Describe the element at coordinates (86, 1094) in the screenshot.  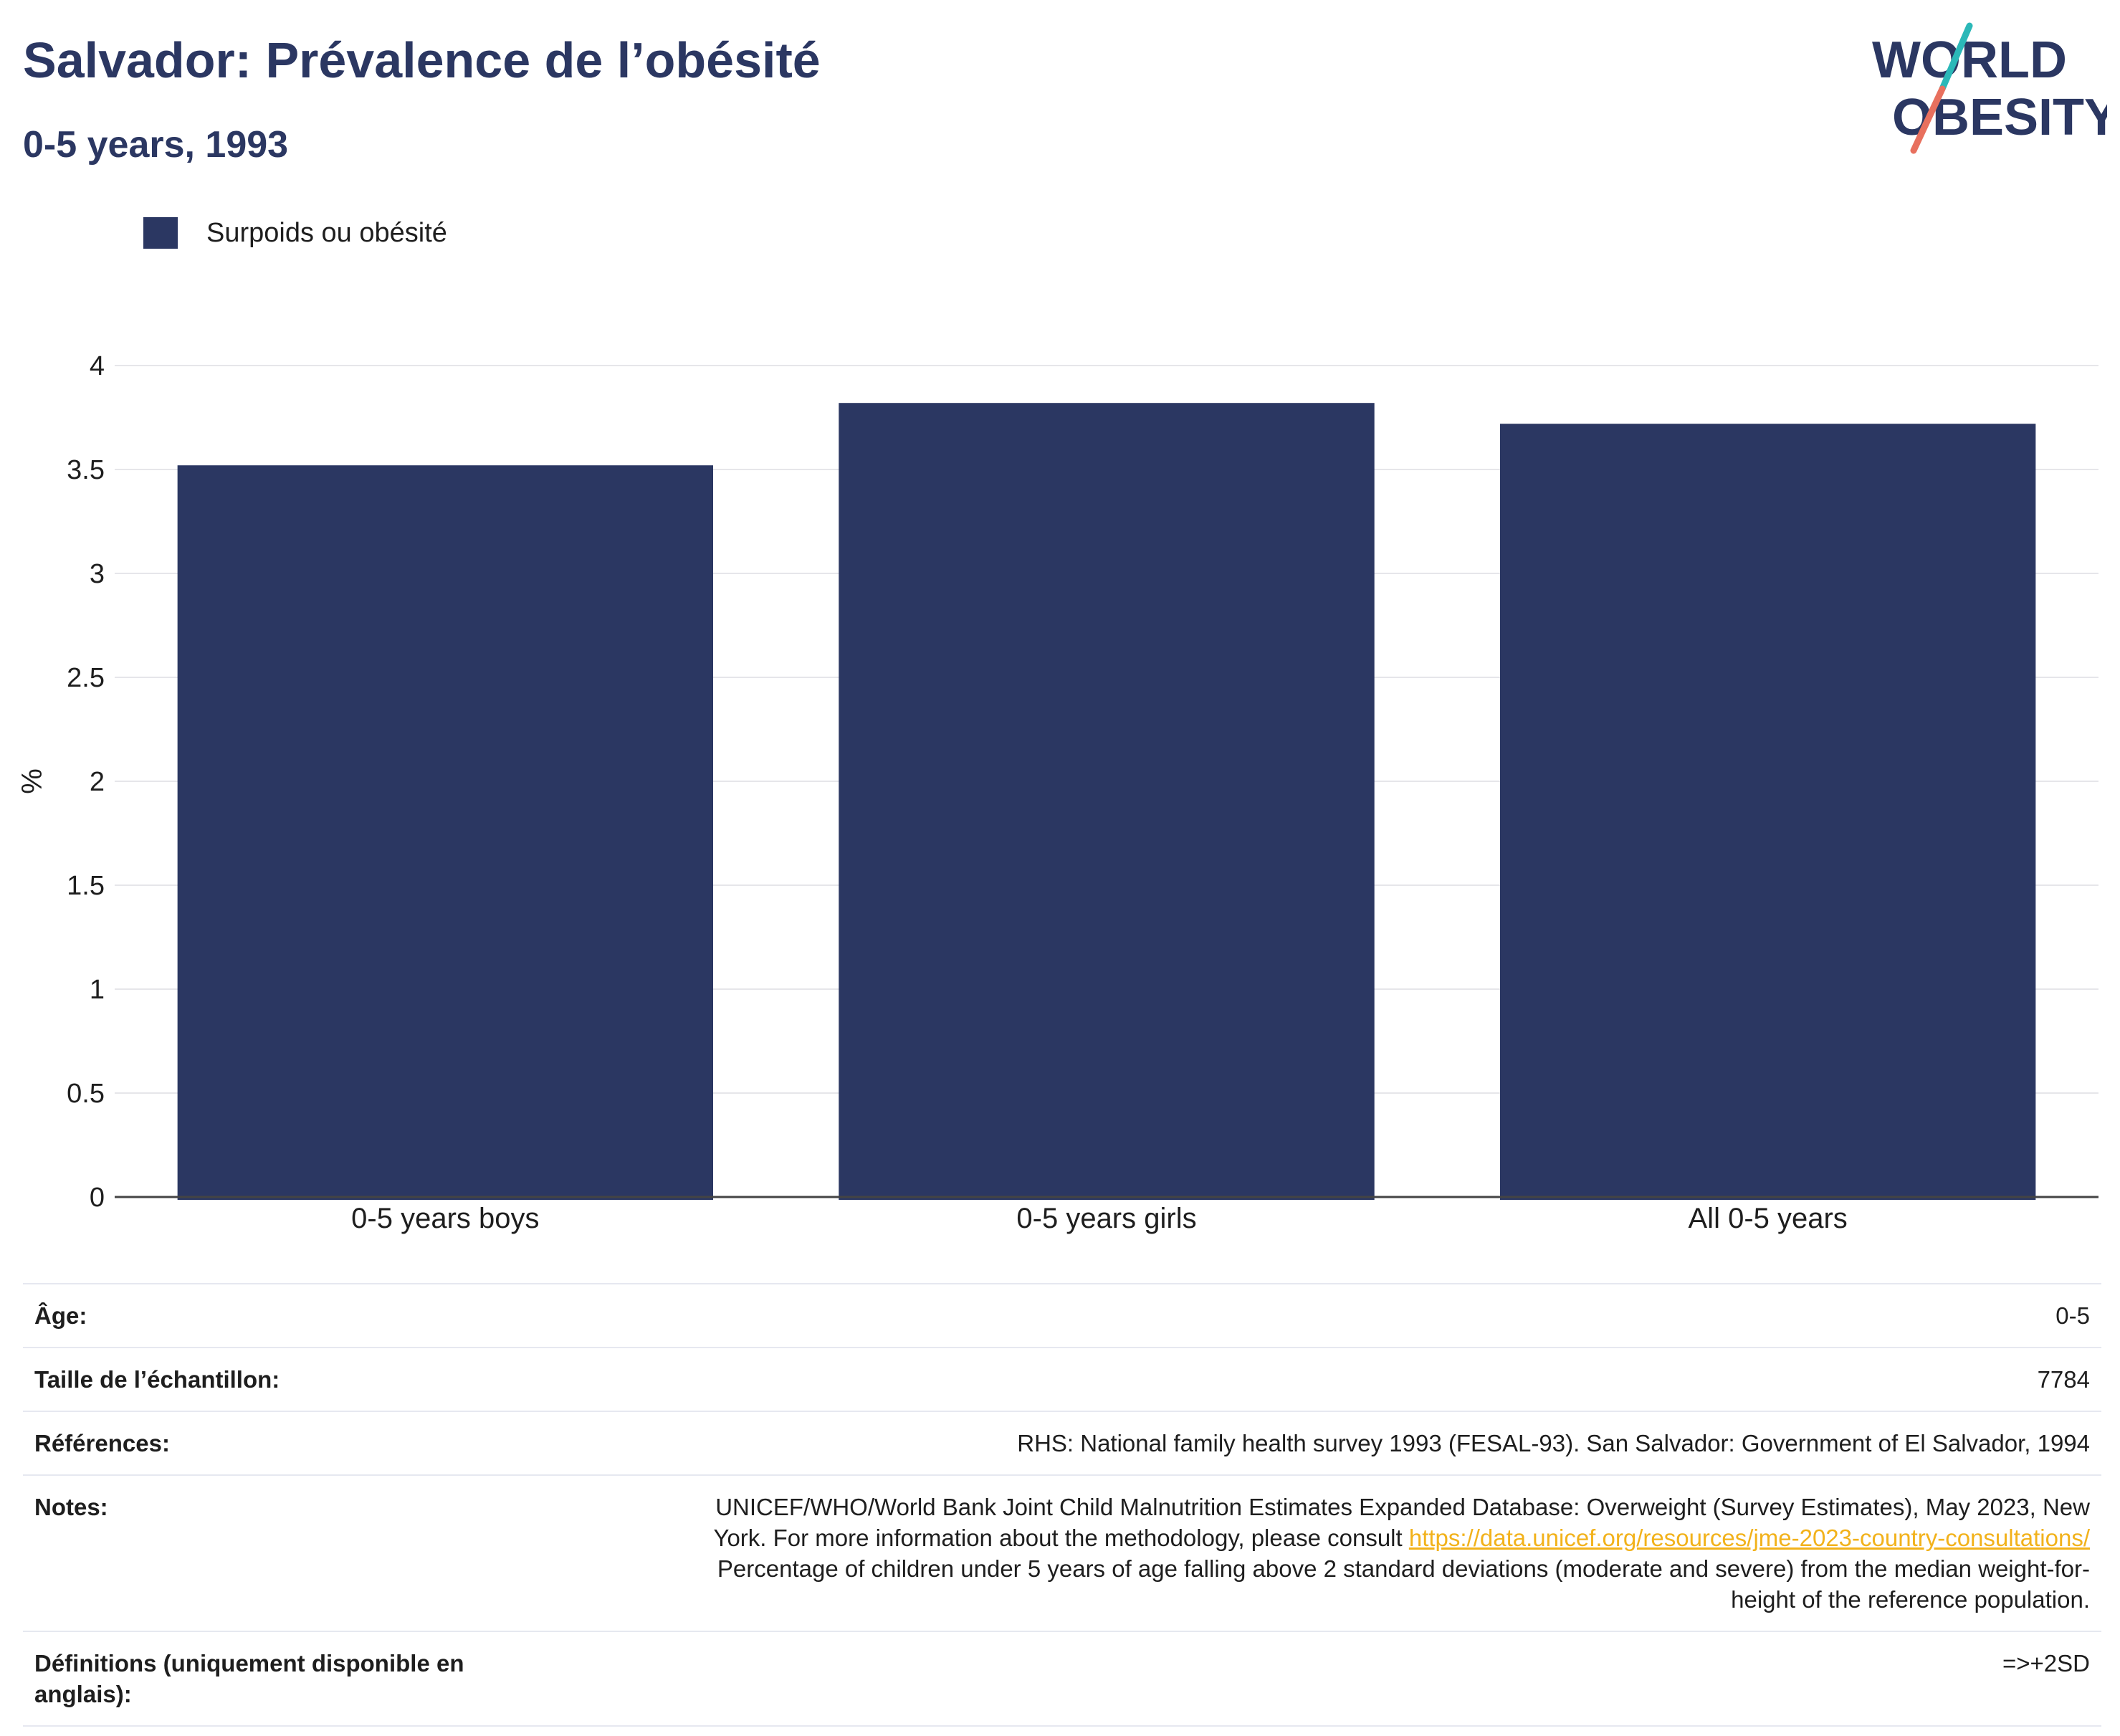
I see `y-tick-label: 0.5` at that location.